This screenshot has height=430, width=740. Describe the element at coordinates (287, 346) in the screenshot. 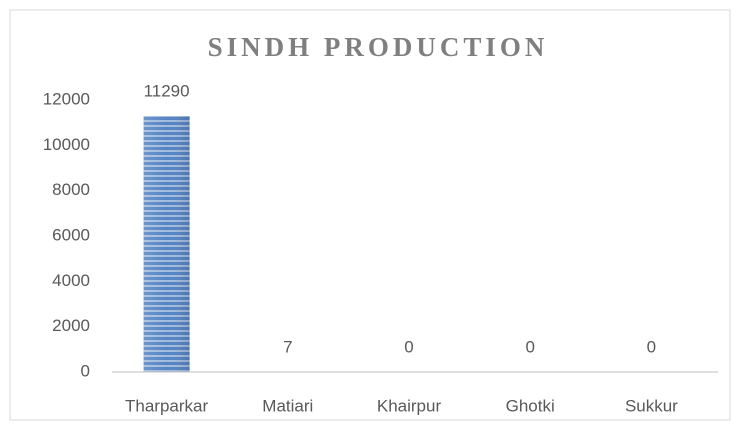

I see `data-label: 7` at that location.